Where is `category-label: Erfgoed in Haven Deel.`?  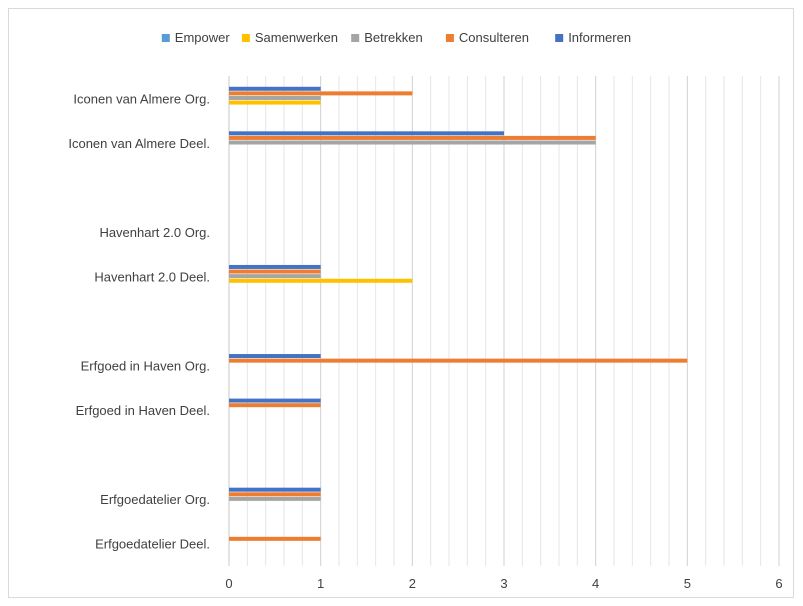
category-label: Erfgoed in Haven Deel. is located at coordinates (143, 410).